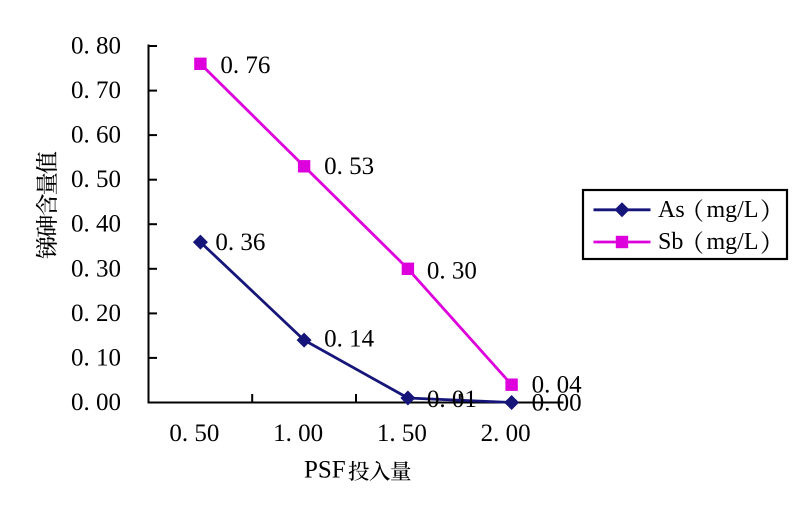 The image size is (800, 518). What do you see at coordinates (452, 399) in the screenshot?
I see `svg-text: 0. 01` at bounding box center [452, 399].